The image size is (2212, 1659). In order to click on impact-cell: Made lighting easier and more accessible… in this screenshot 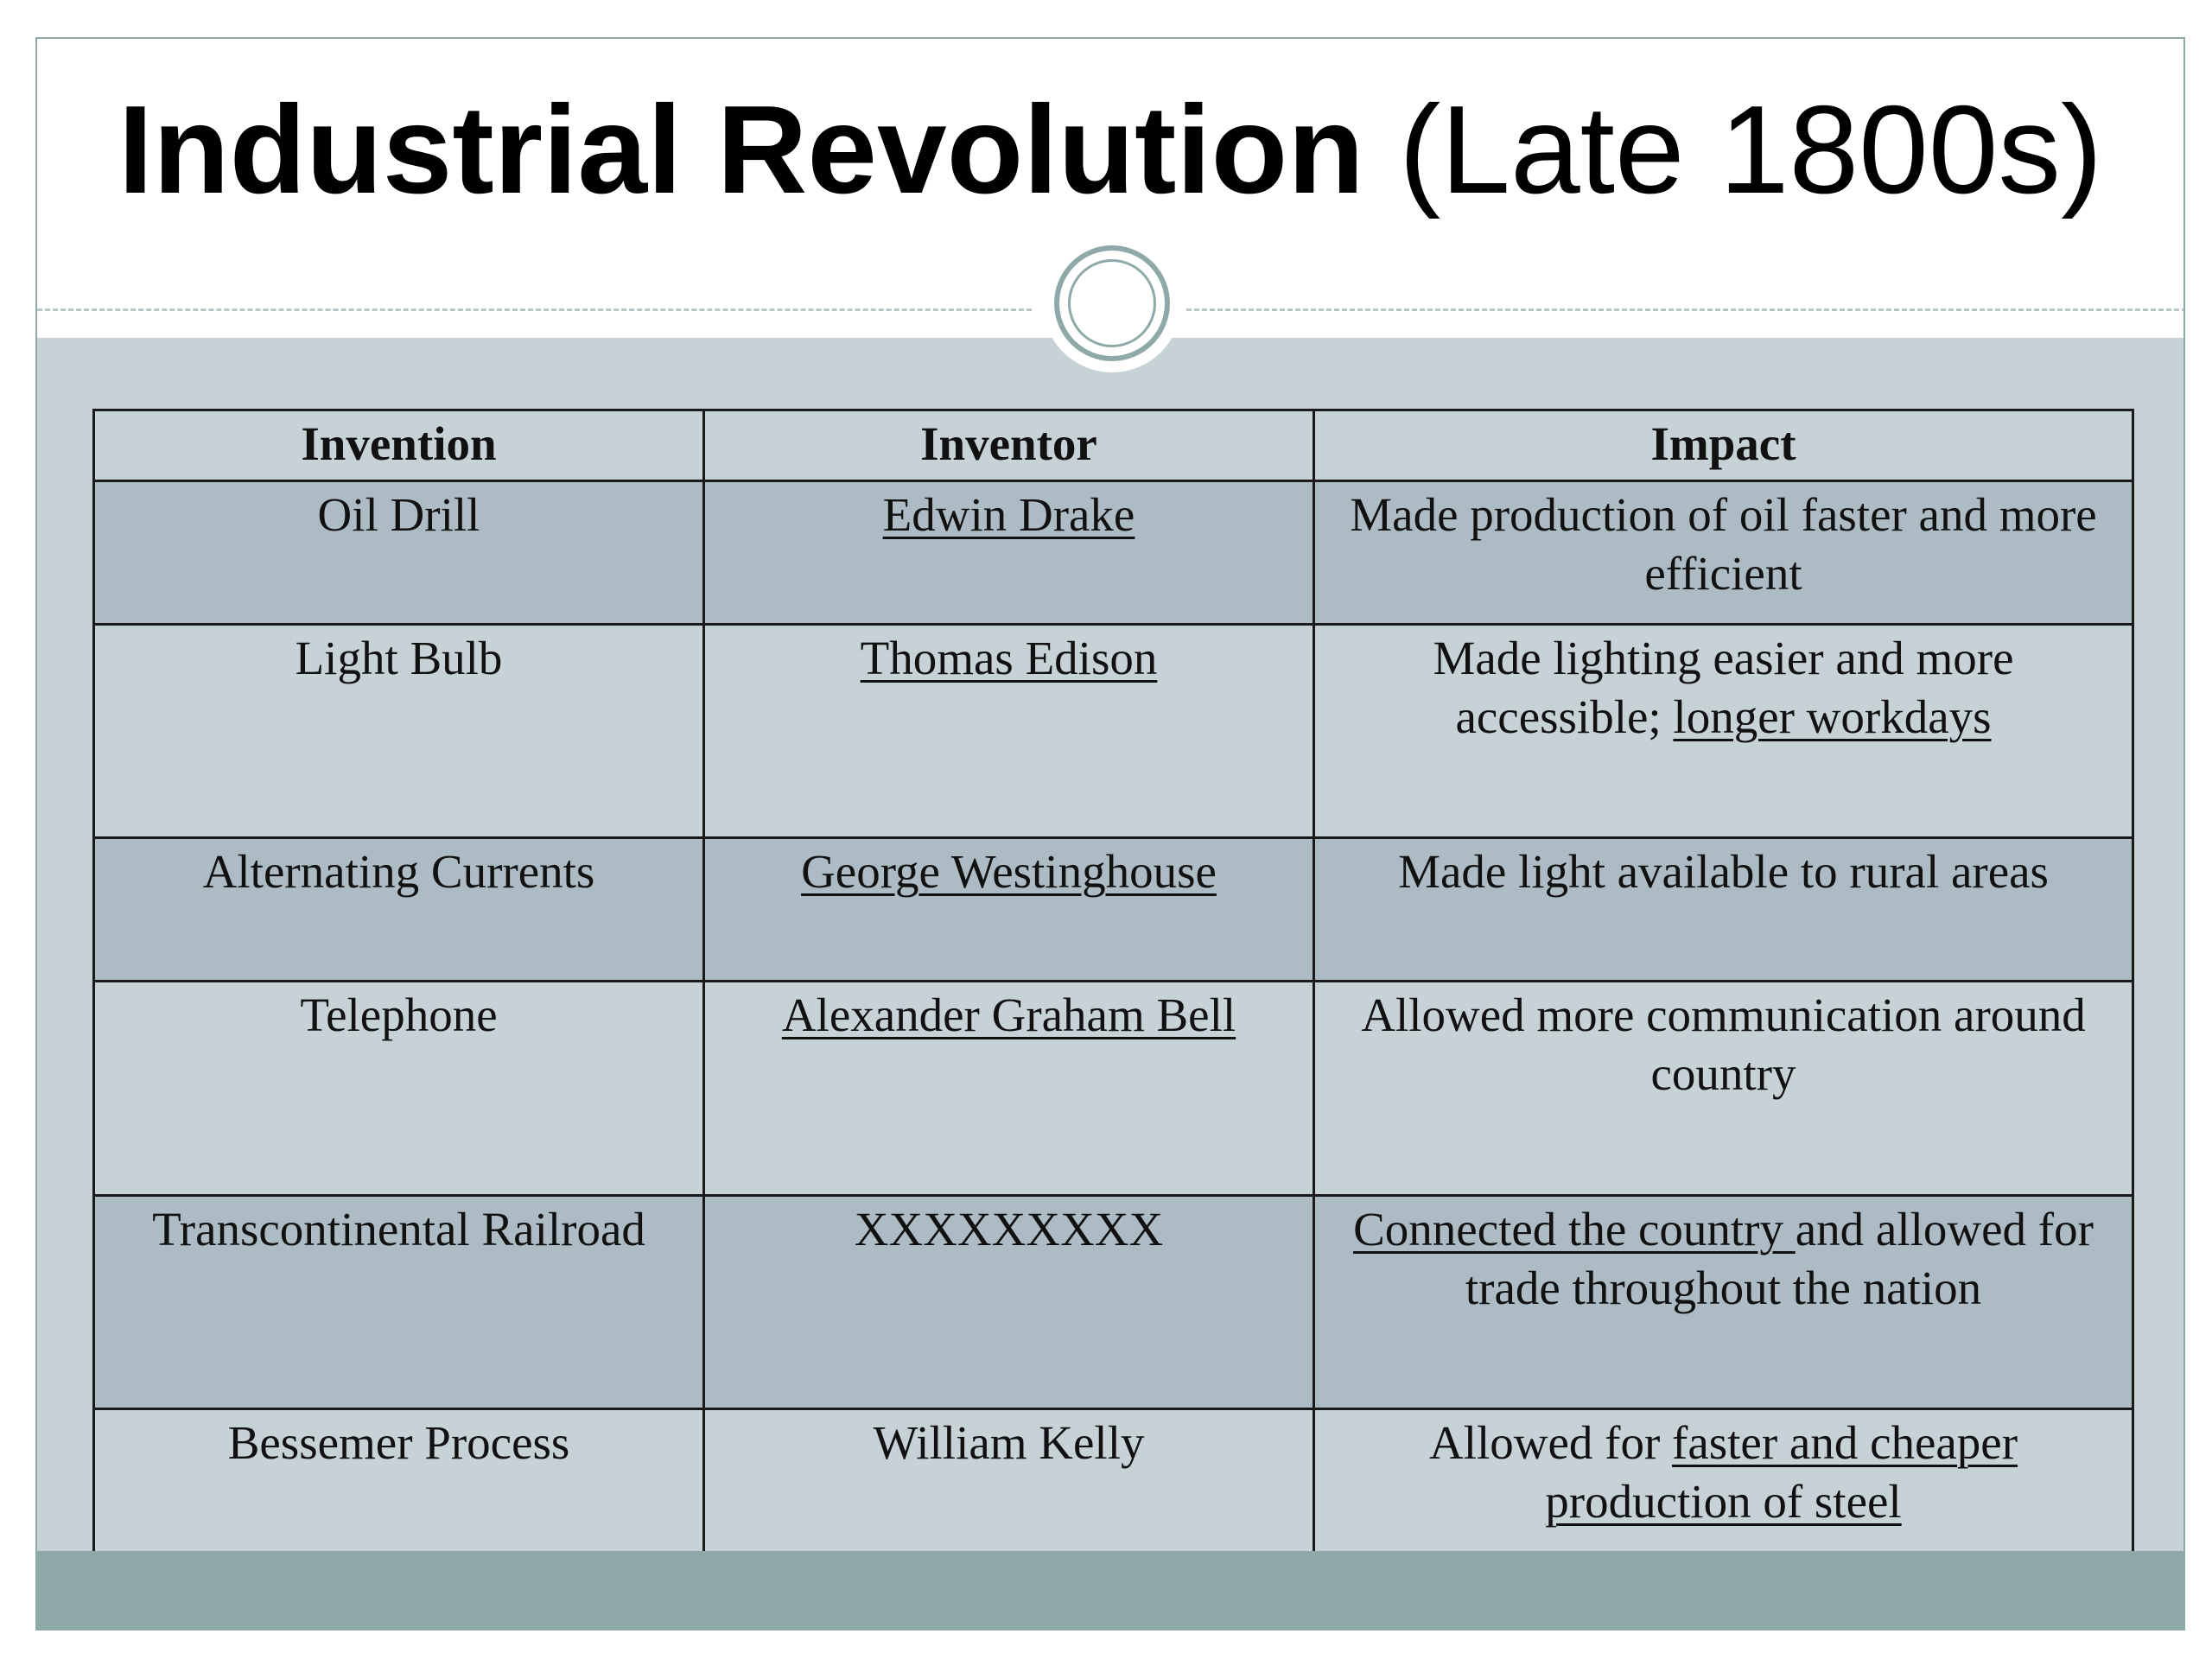, I will do `click(1723, 731)`.